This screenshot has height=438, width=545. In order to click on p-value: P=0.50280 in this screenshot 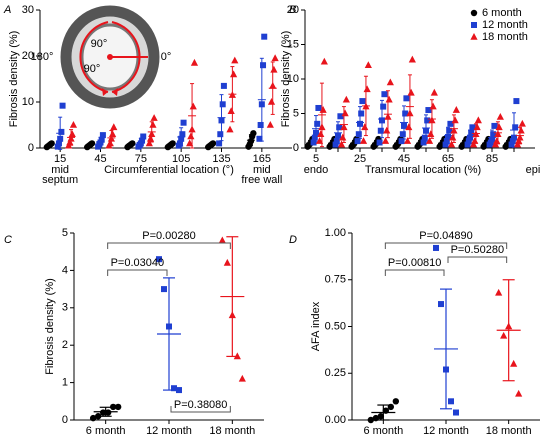, I will do `click(478, 250)`.